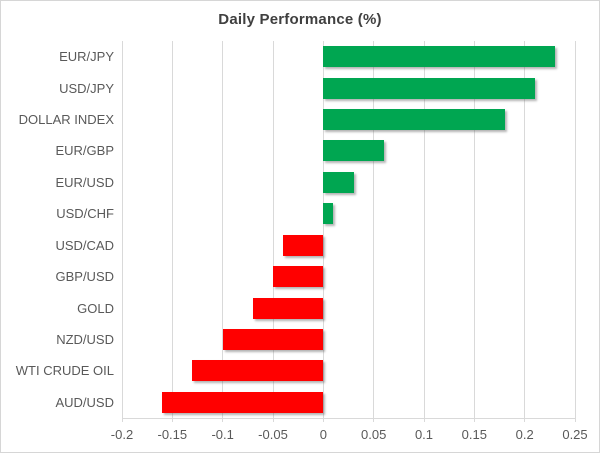 Image resolution: width=600 pixels, height=453 pixels. I want to click on x-tick-label: -0.05, so click(273, 434).